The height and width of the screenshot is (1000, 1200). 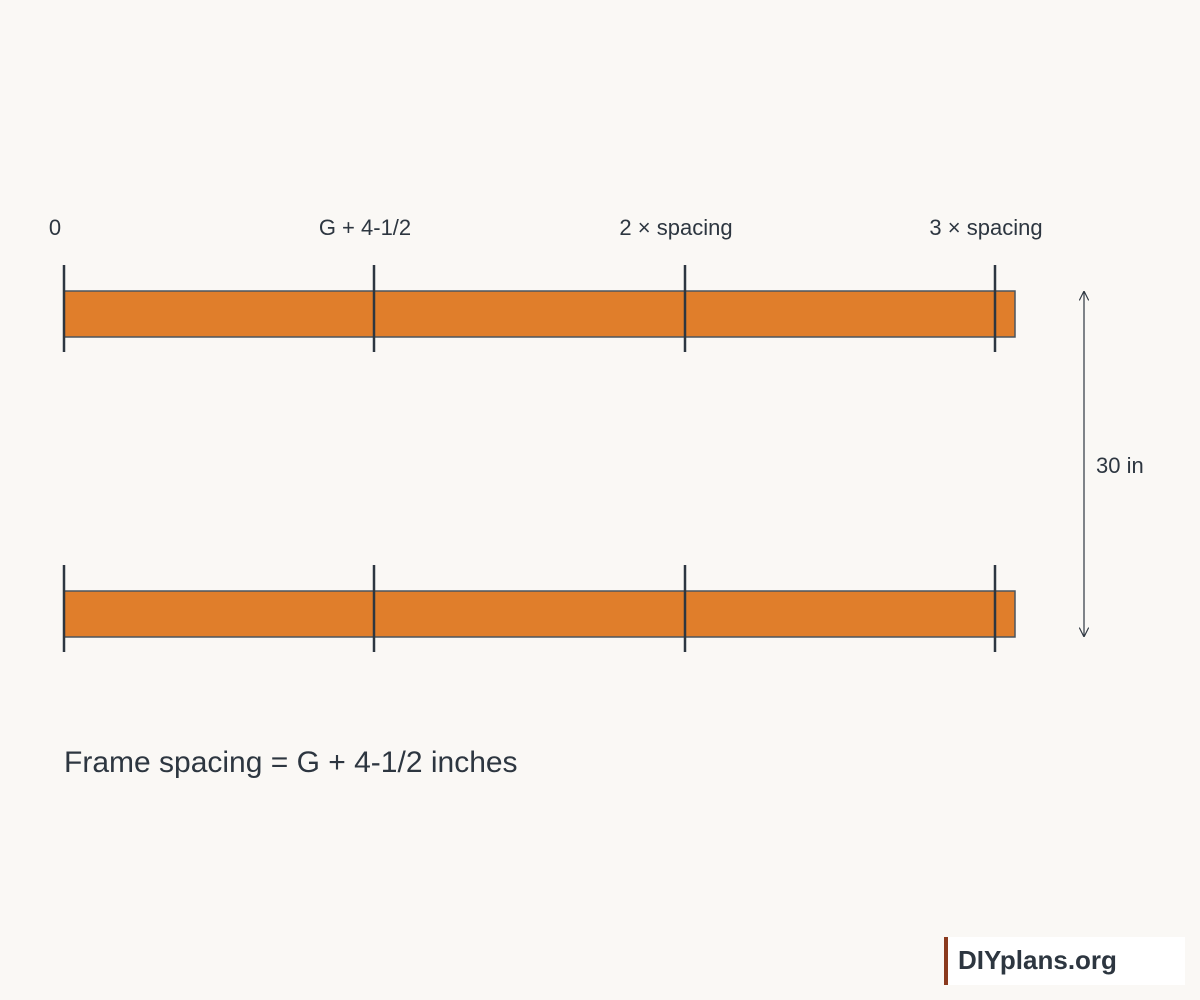 What do you see at coordinates (985, 227) in the screenshot?
I see `position-label: 3 × spacing` at bounding box center [985, 227].